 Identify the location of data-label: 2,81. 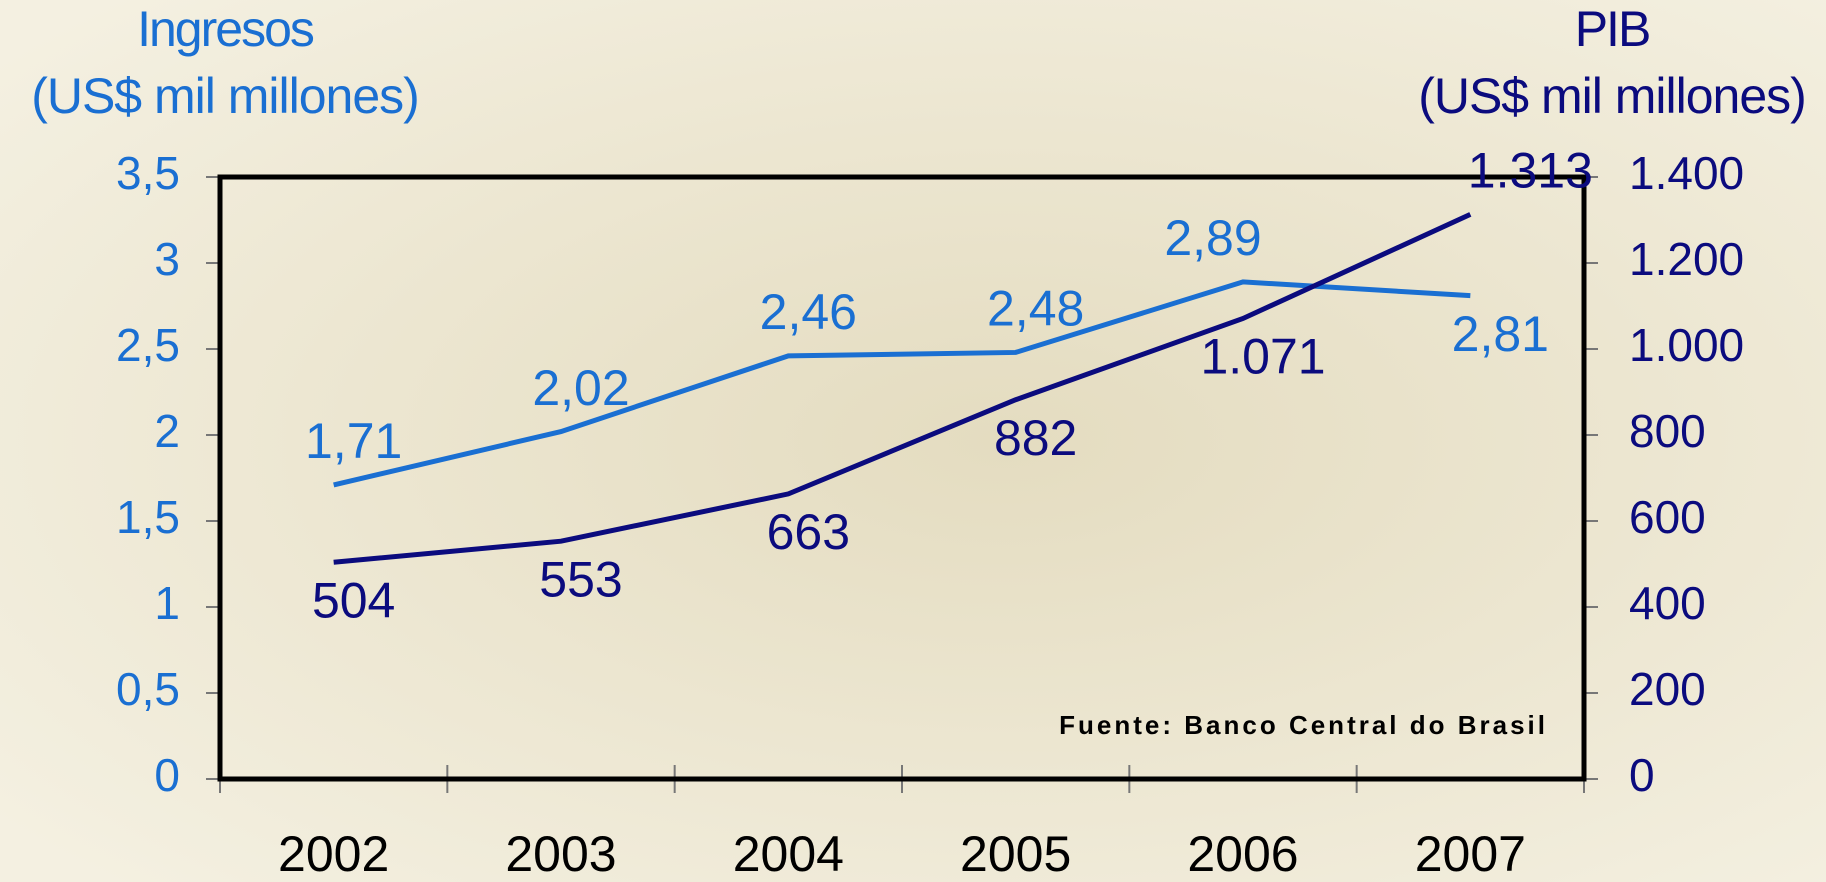
(1500, 334).